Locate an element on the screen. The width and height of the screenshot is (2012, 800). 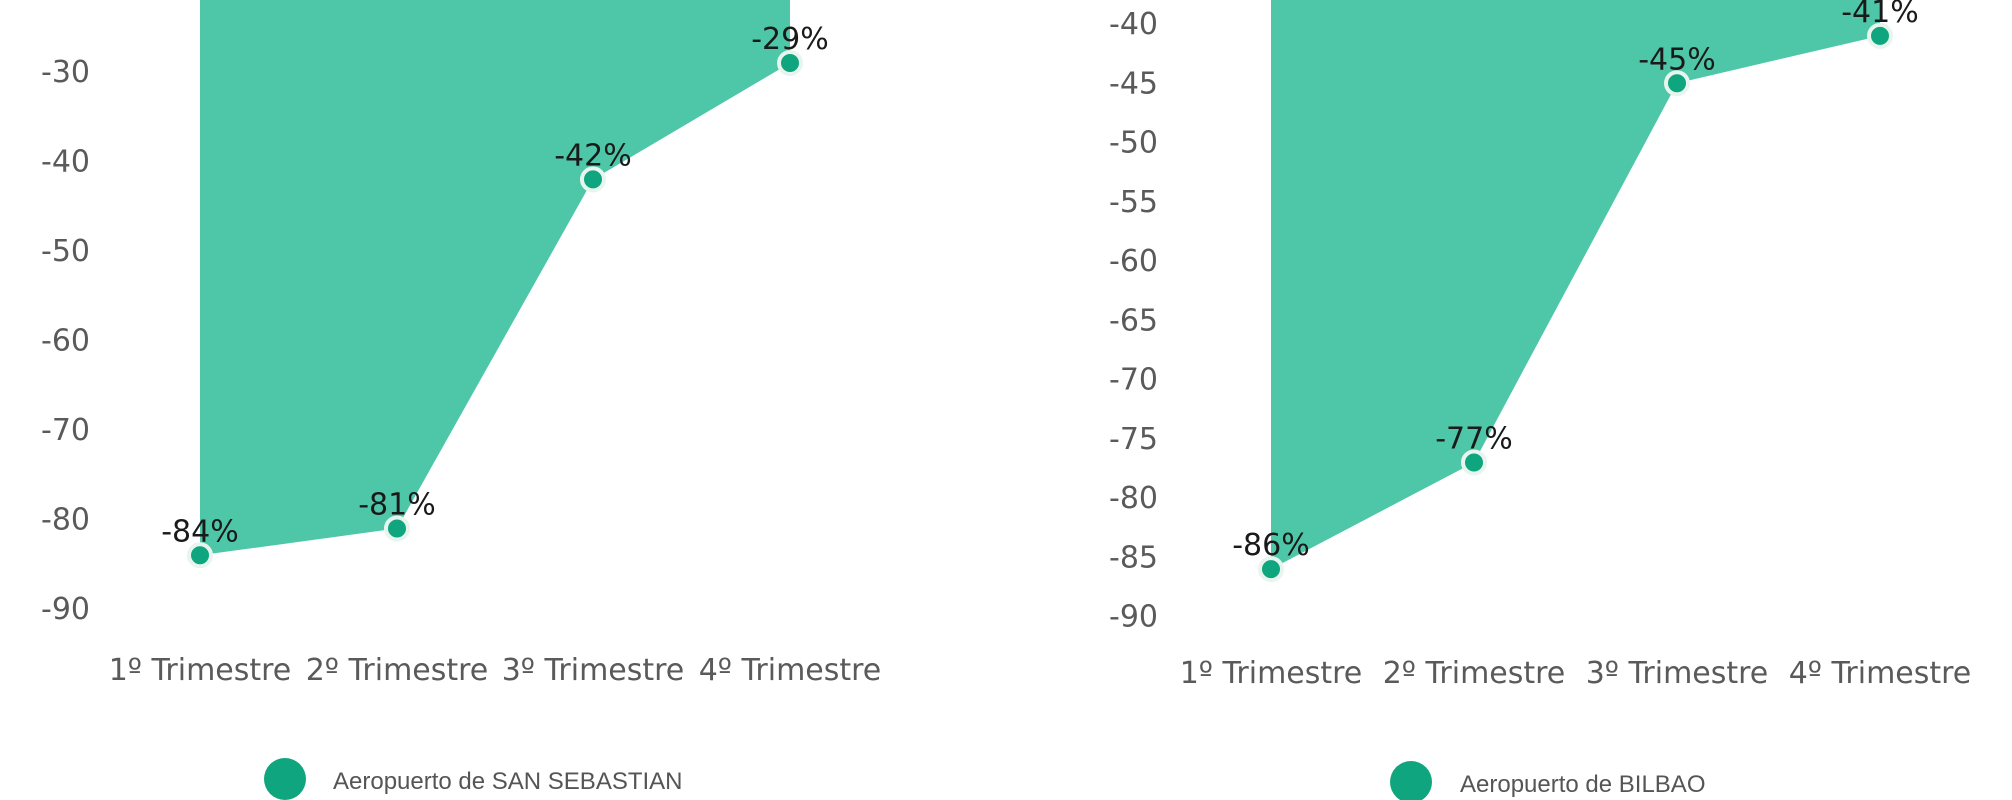
data-label-chart-2: -41% is located at coordinates (1880, 15).